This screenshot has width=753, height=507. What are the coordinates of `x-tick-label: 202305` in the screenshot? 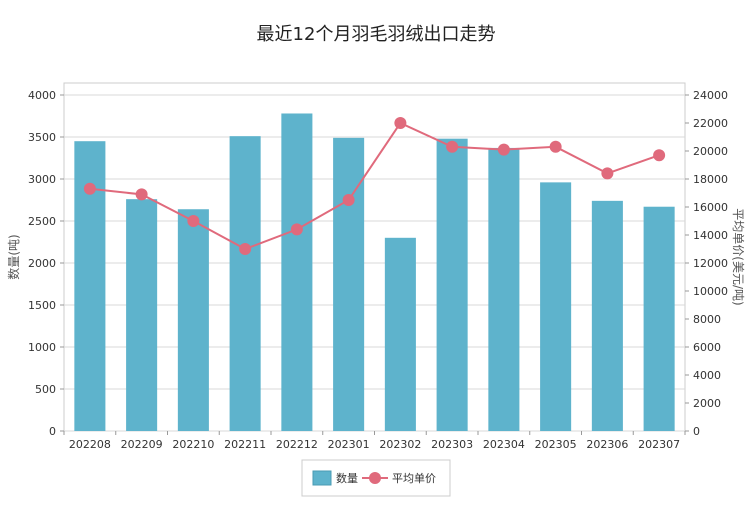 It's located at (556, 444).